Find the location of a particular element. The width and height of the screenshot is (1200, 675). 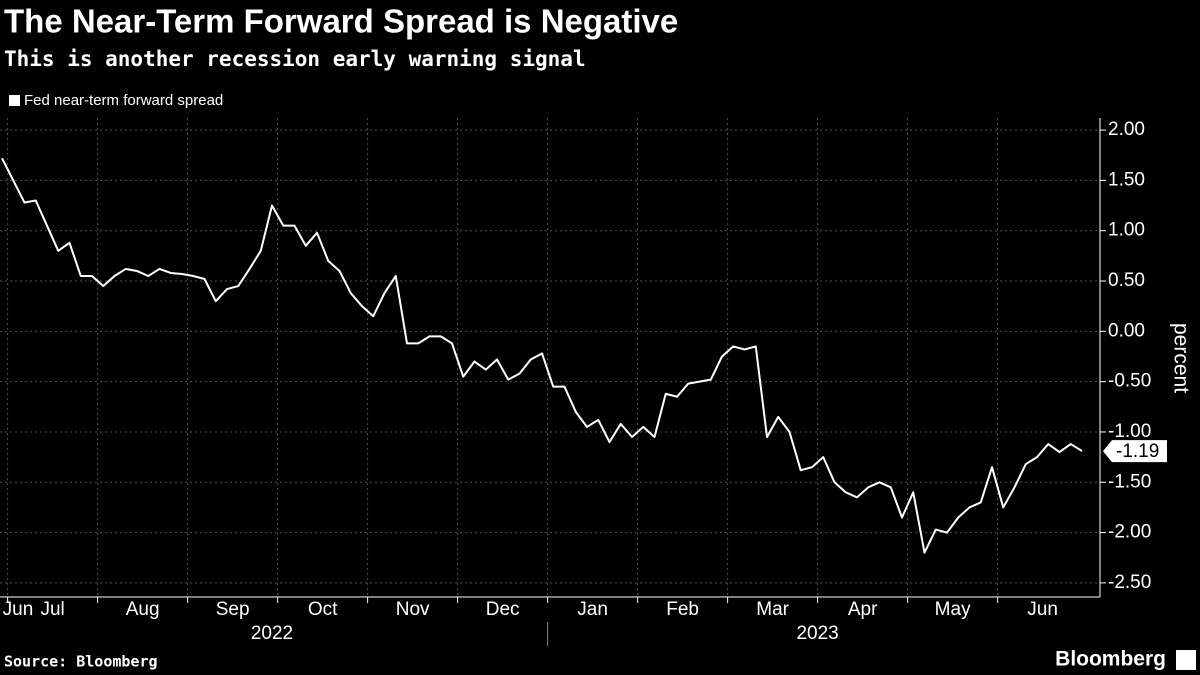

y-tick-label: -0.50 is located at coordinates (1129, 381).